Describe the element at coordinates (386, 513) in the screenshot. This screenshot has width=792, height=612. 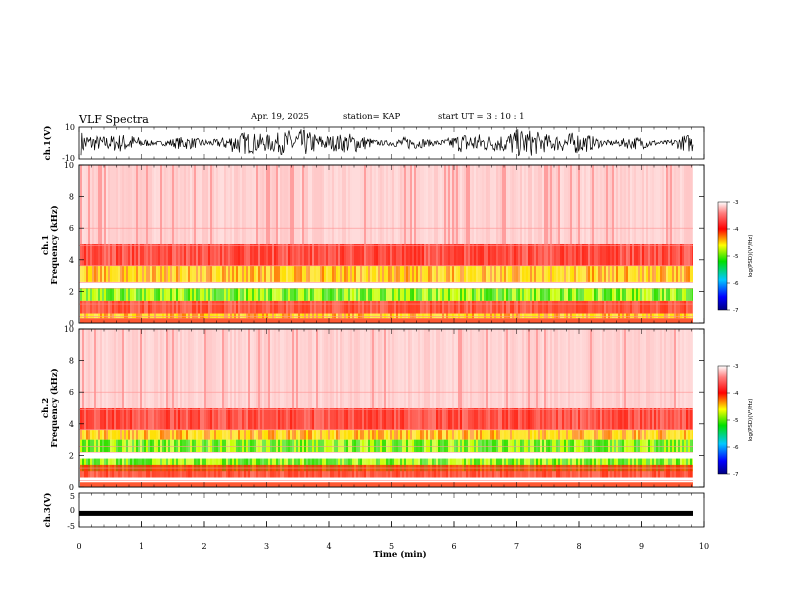
I see `ch3-signal-line` at that location.